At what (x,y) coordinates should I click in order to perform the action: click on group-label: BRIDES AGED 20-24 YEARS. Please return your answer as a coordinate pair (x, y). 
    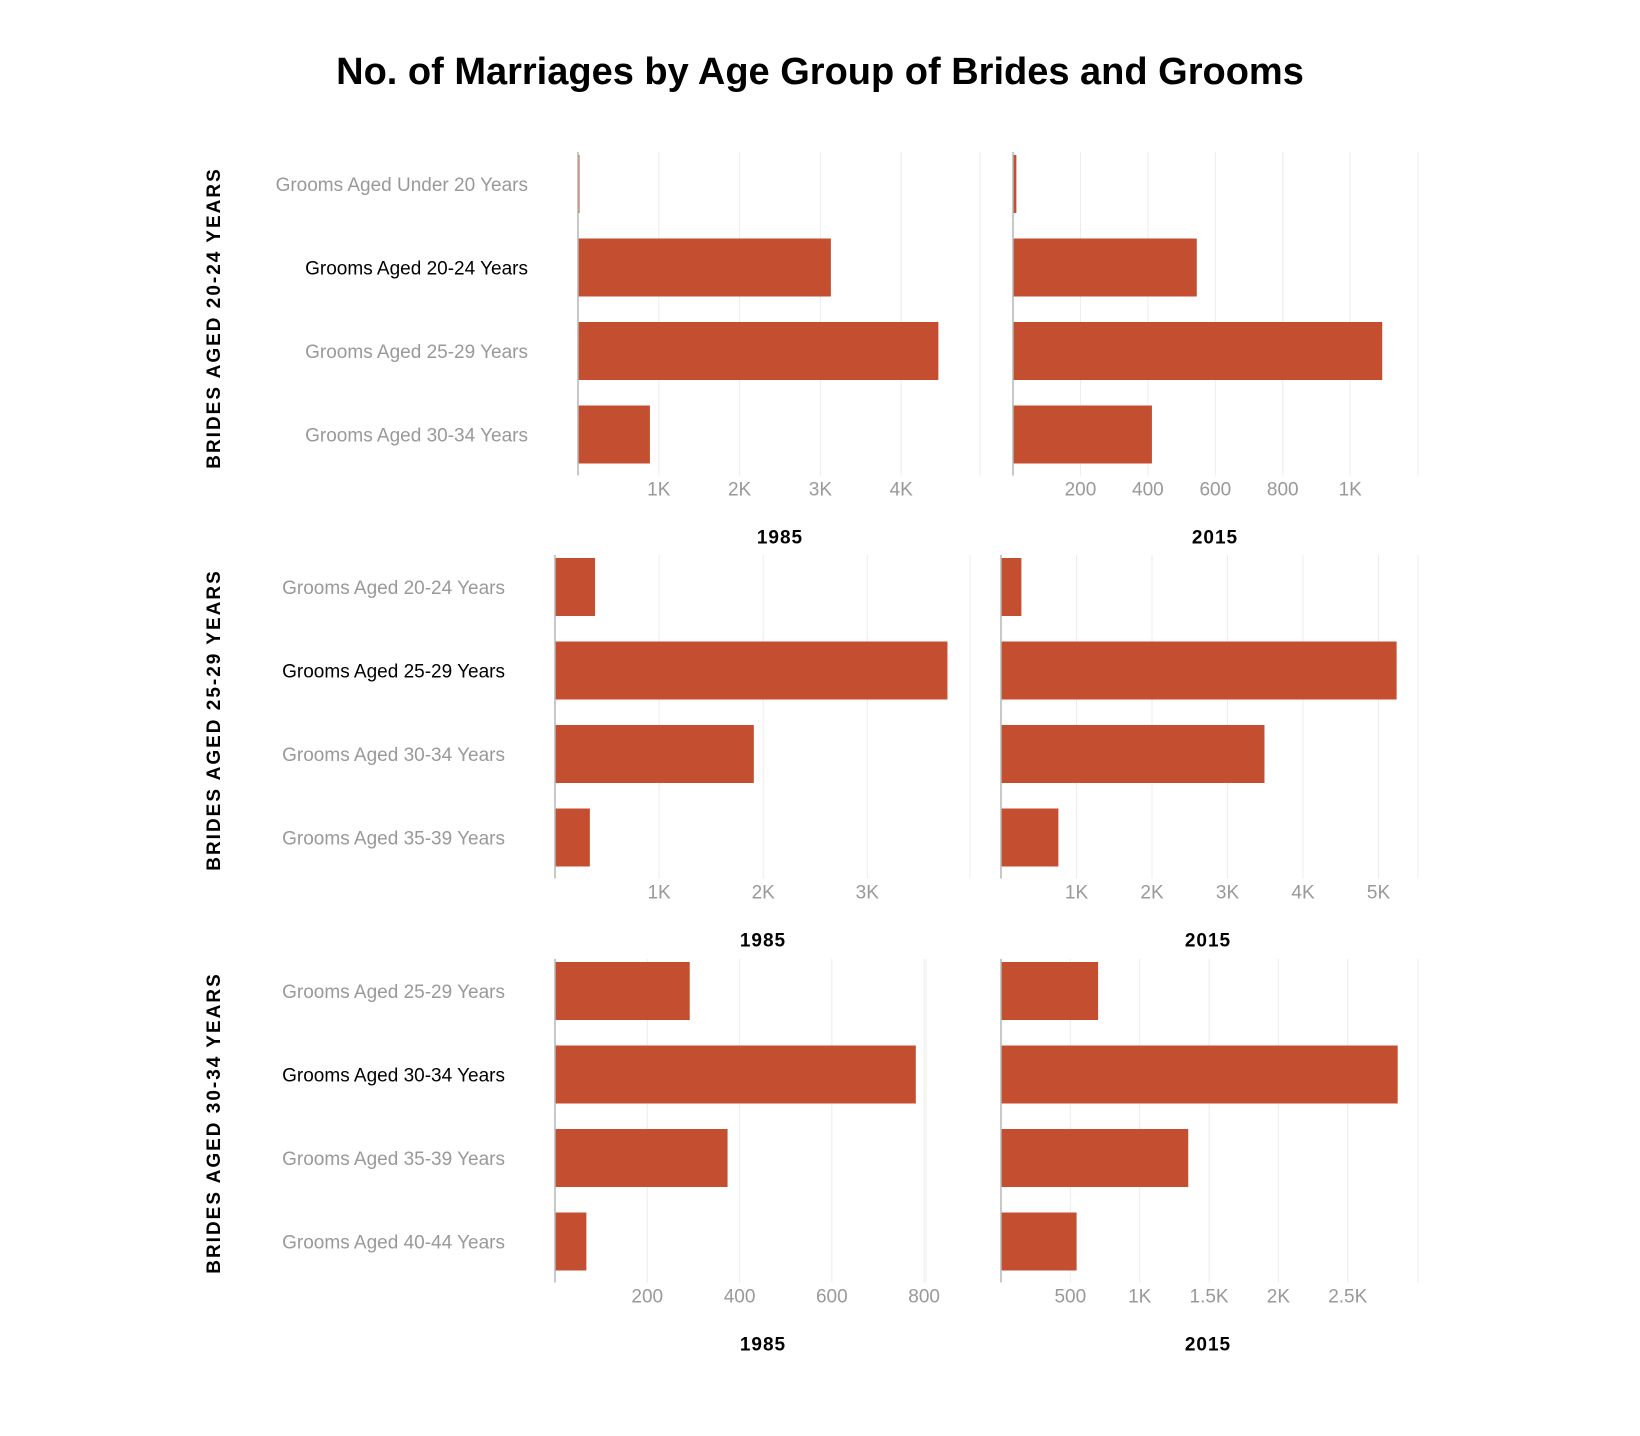
    Looking at the image, I should click on (214, 318).